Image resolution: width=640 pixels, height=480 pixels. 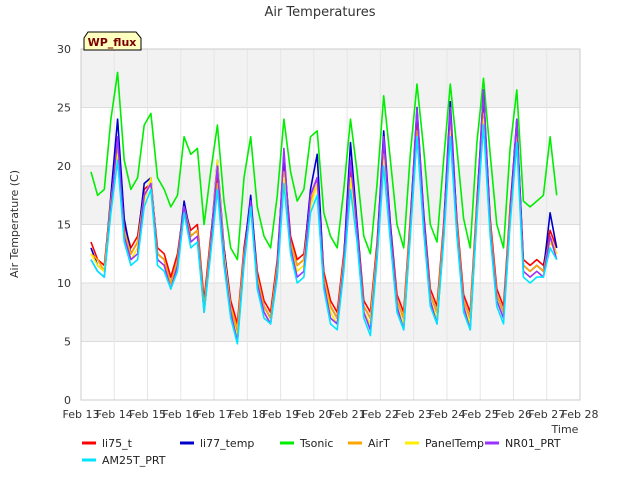 I want to click on y-tick-label: 25, so click(x=64, y=108).